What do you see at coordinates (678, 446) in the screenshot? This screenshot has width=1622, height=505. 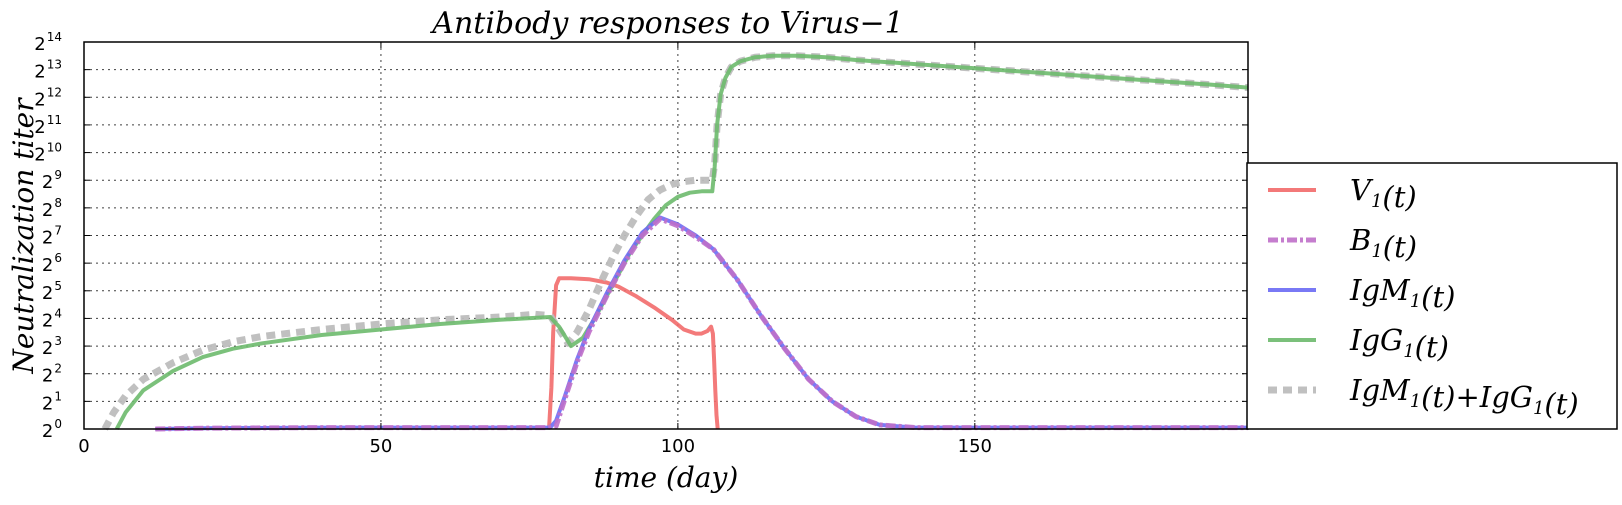 I see `x-tick-label: 100` at bounding box center [678, 446].